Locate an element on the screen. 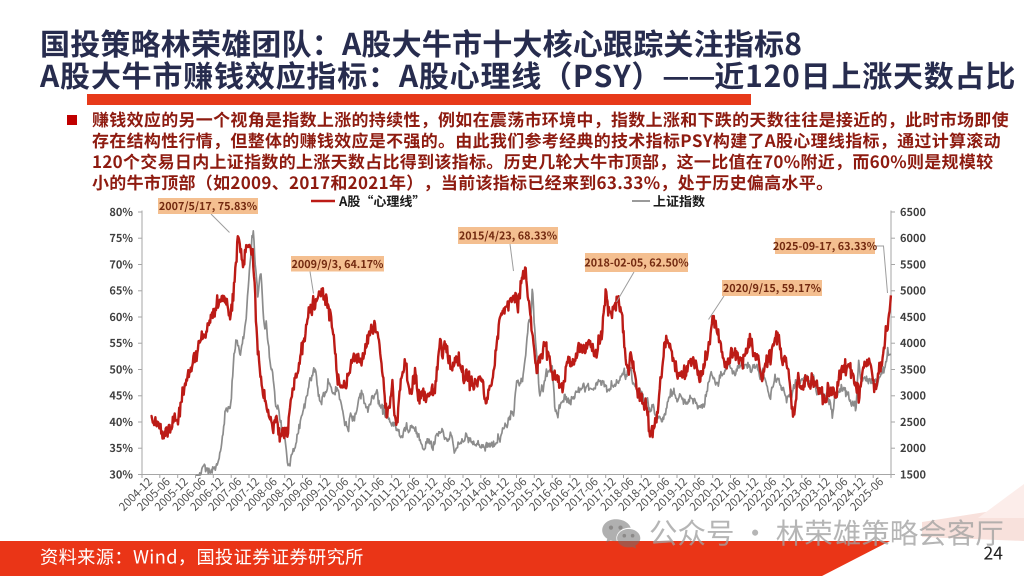 The height and width of the screenshot is (576, 1024). svg-text: 4000 is located at coordinates (913, 343).